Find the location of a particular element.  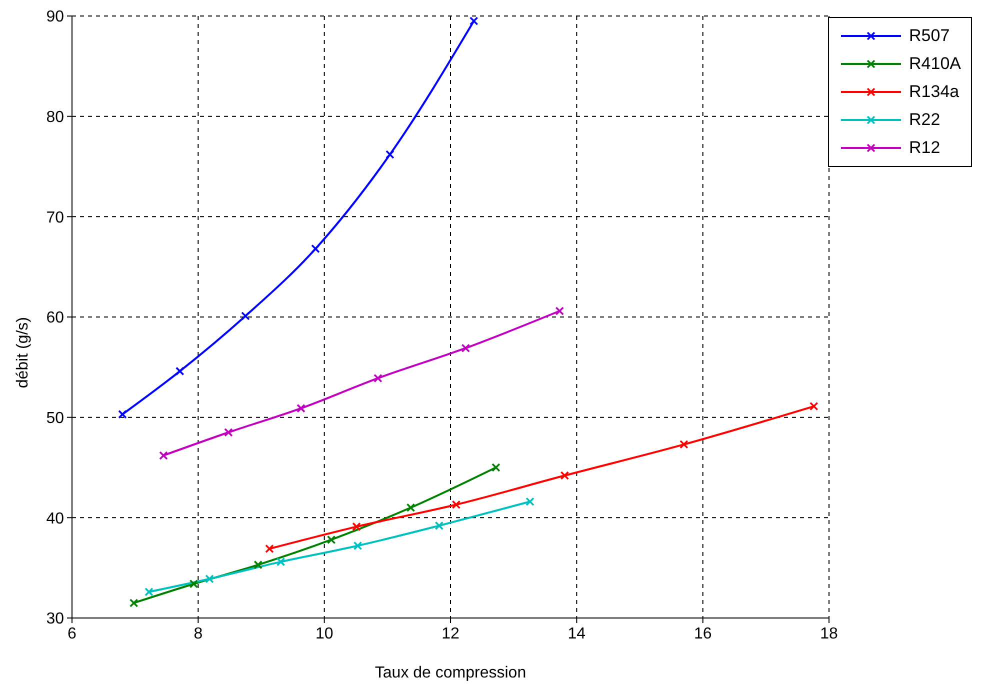

x-tick-label: 12 is located at coordinates (451, 633).